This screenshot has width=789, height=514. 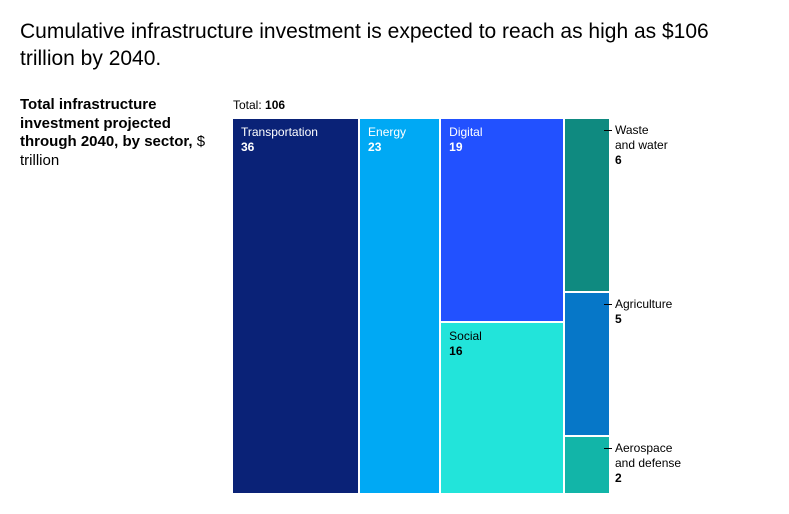 I want to click on leader-line-agriculture, so click(x=607, y=304).